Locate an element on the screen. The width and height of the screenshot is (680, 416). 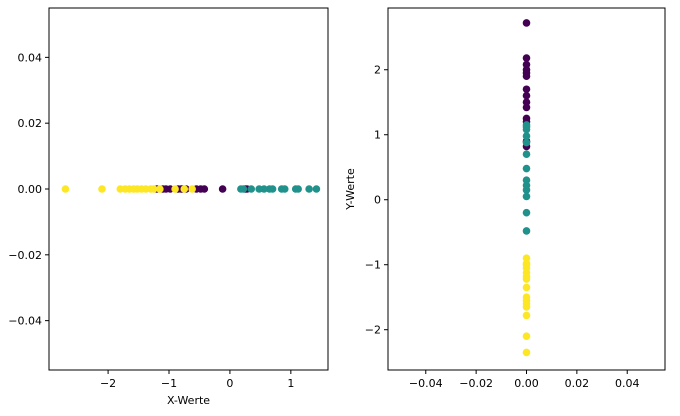
left-x-tick-label: −1 is located at coordinates (169, 383).